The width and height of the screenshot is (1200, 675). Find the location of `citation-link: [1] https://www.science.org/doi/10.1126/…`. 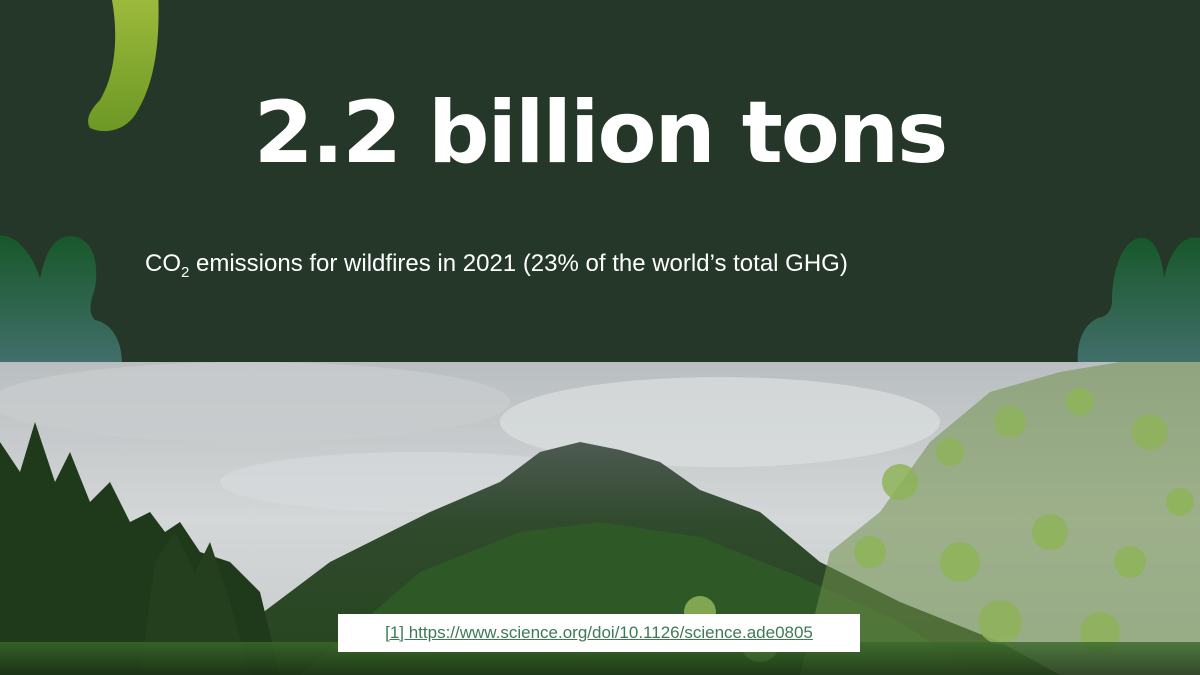

citation-link: [1] https://www.science.org/doi/10.1126/… is located at coordinates (599, 632).